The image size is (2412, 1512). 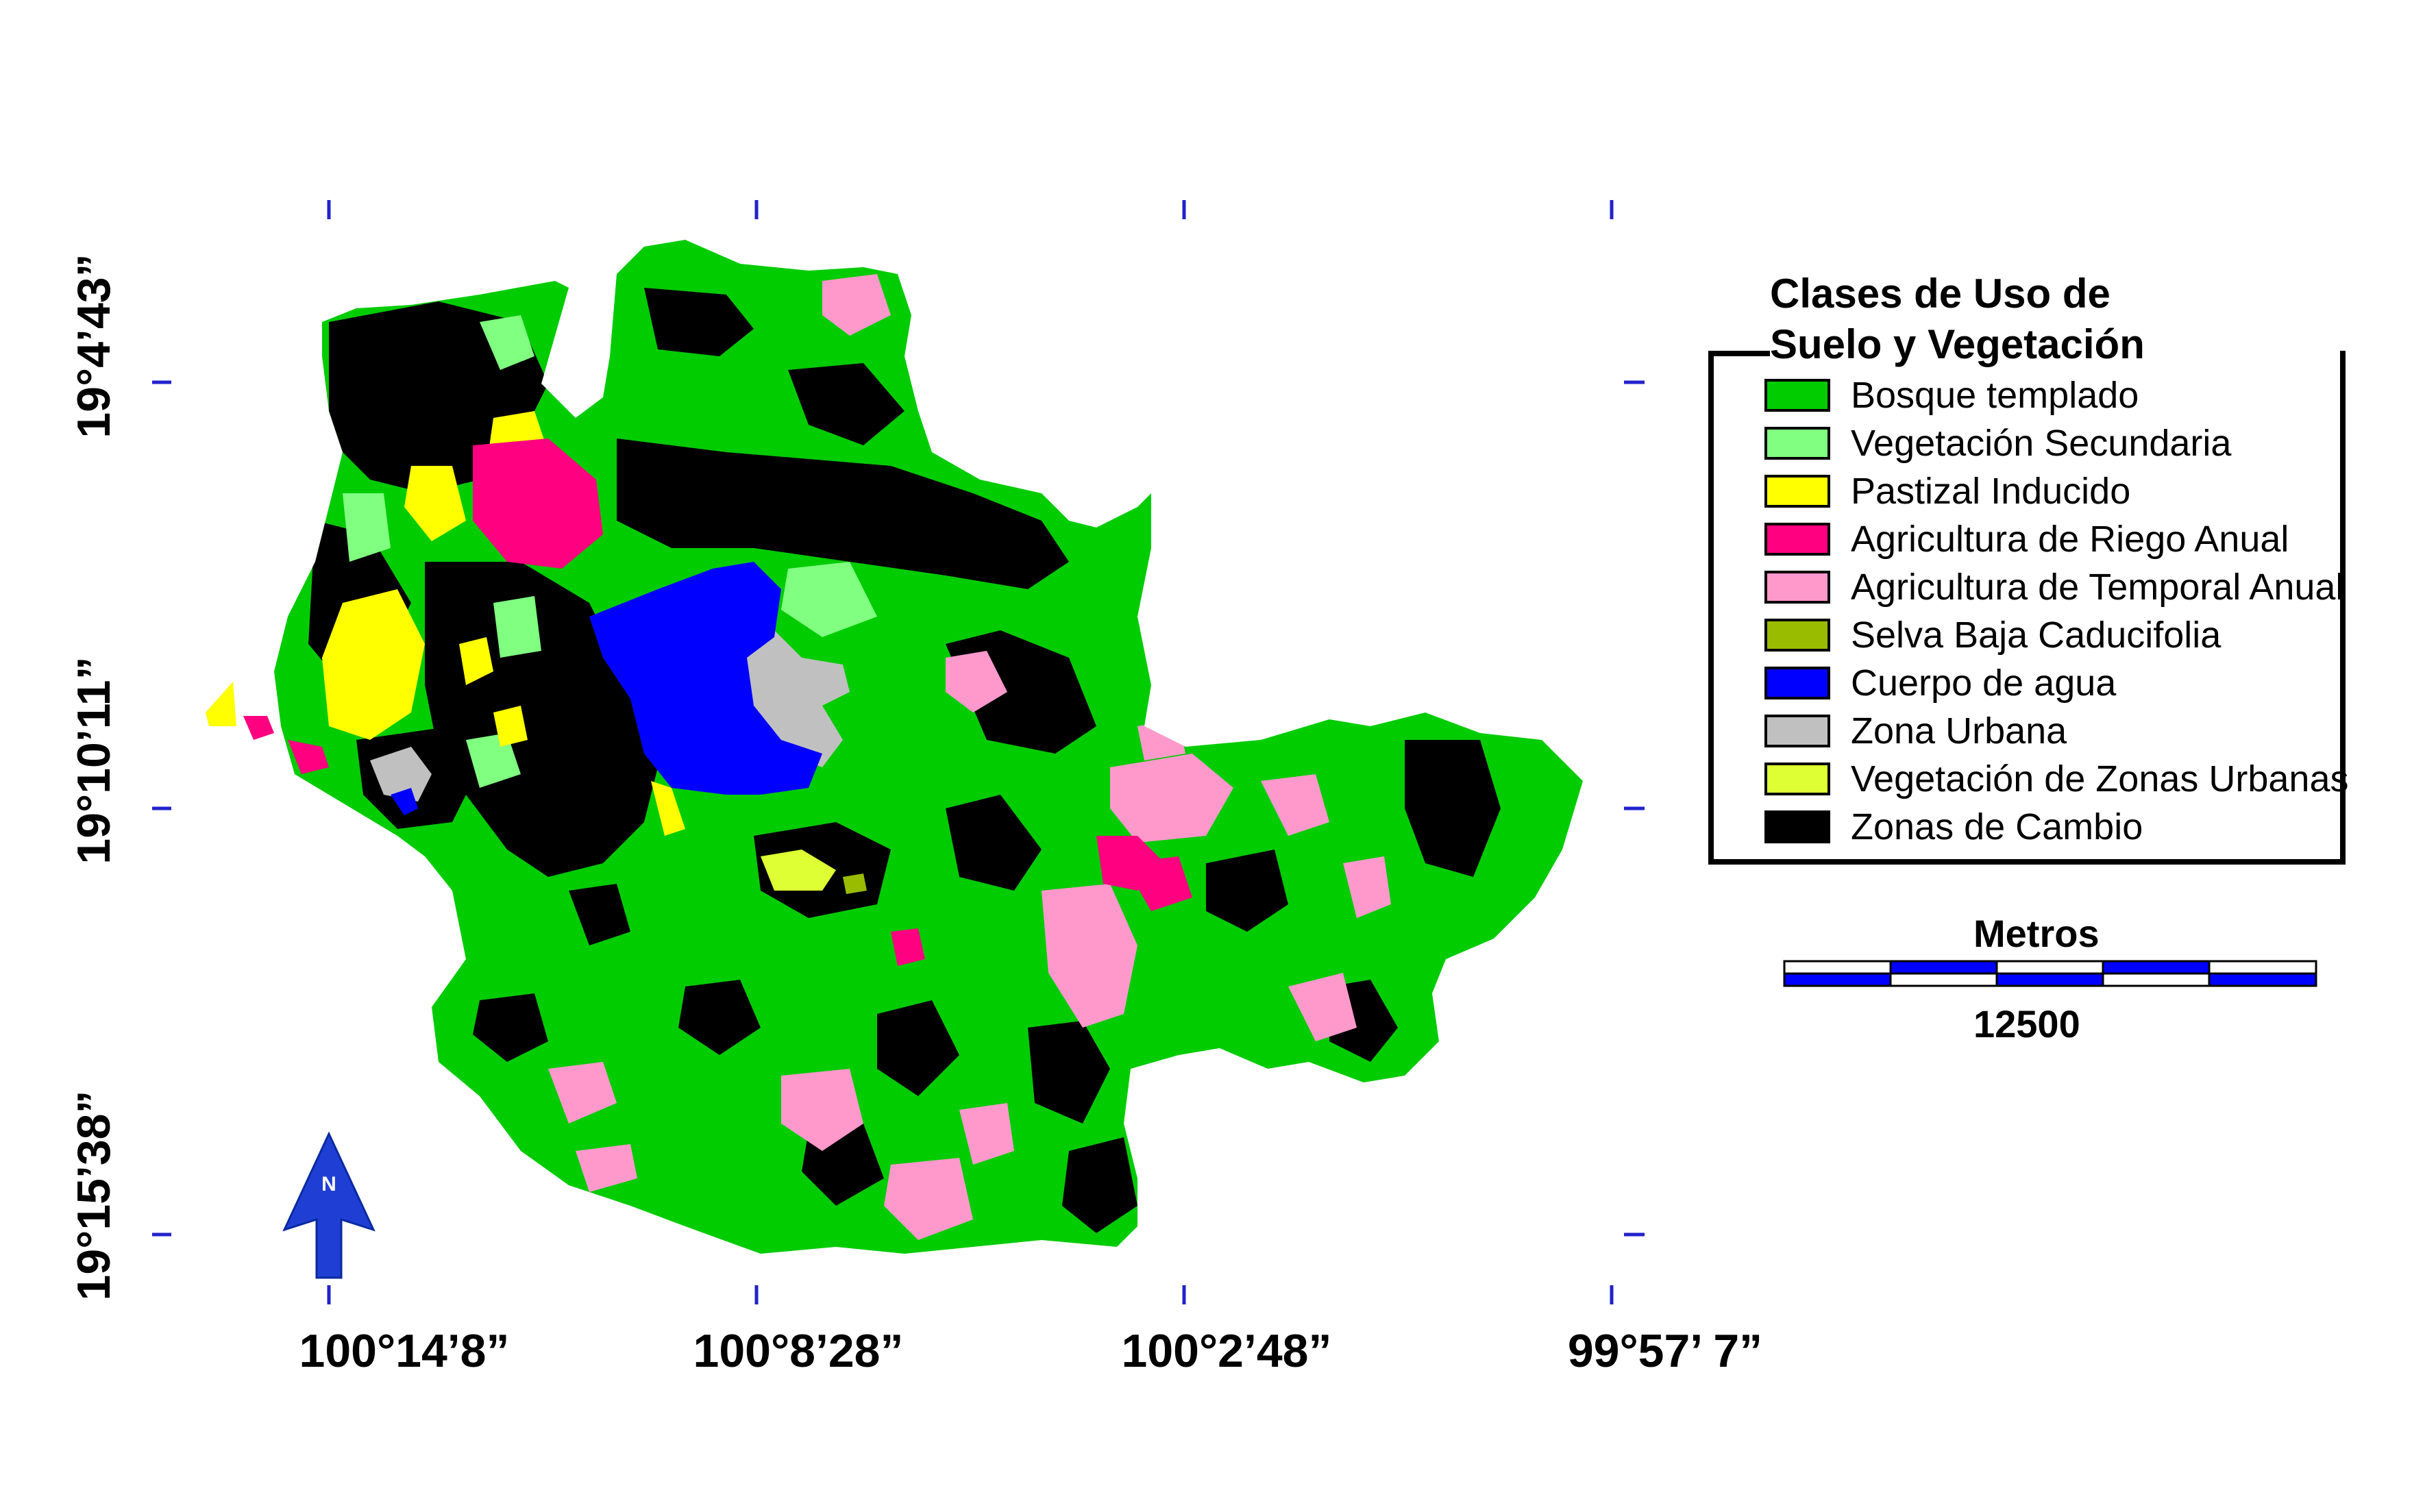 I want to click on agricultura-de-riego-patches, so click(x=740, y=702).